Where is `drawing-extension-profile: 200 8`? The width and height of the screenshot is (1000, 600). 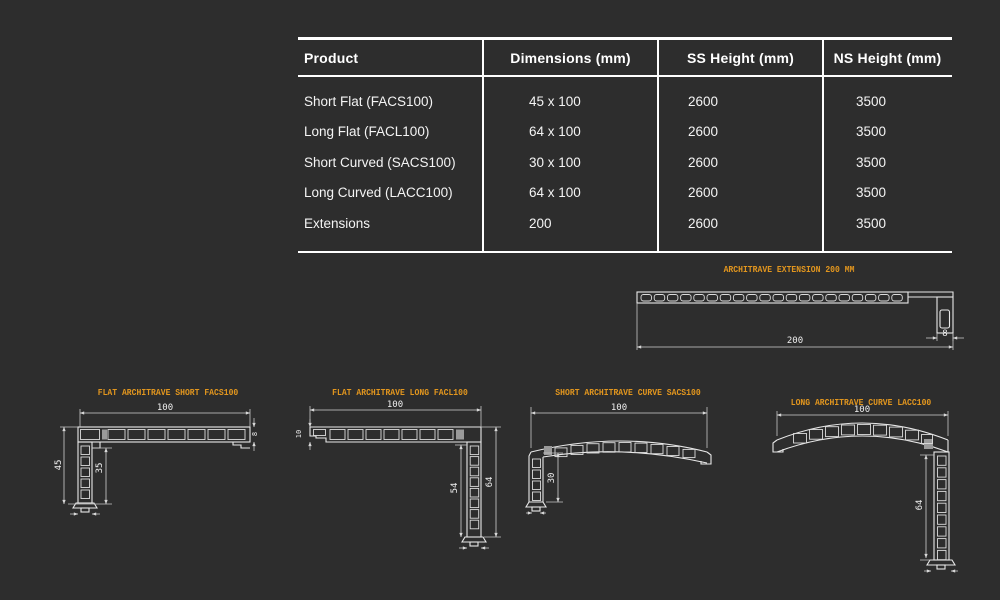 drawing-extension-profile: 200 8 is located at coordinates (800, 320).